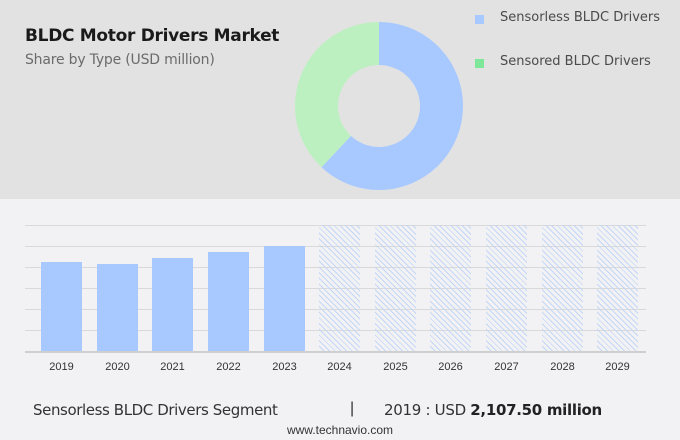  I want to click on x-tick-label: 2022, so click(228, 367).